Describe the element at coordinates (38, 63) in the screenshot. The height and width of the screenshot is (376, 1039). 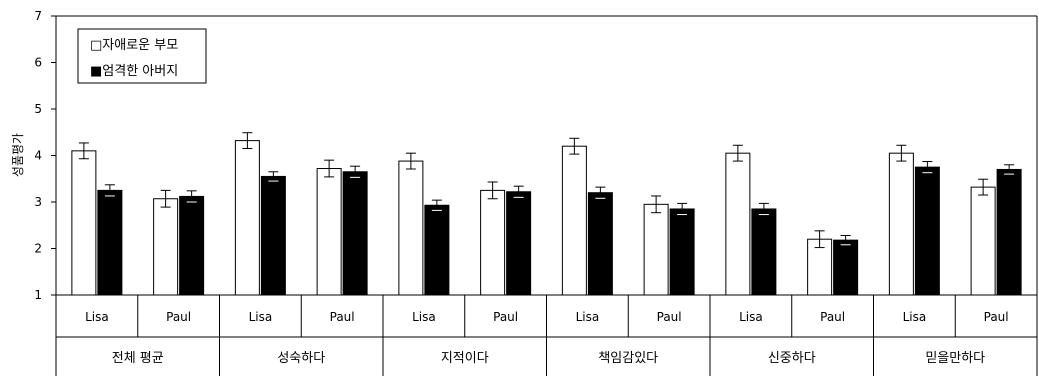
I see `y-tick-label: 6` at that location.